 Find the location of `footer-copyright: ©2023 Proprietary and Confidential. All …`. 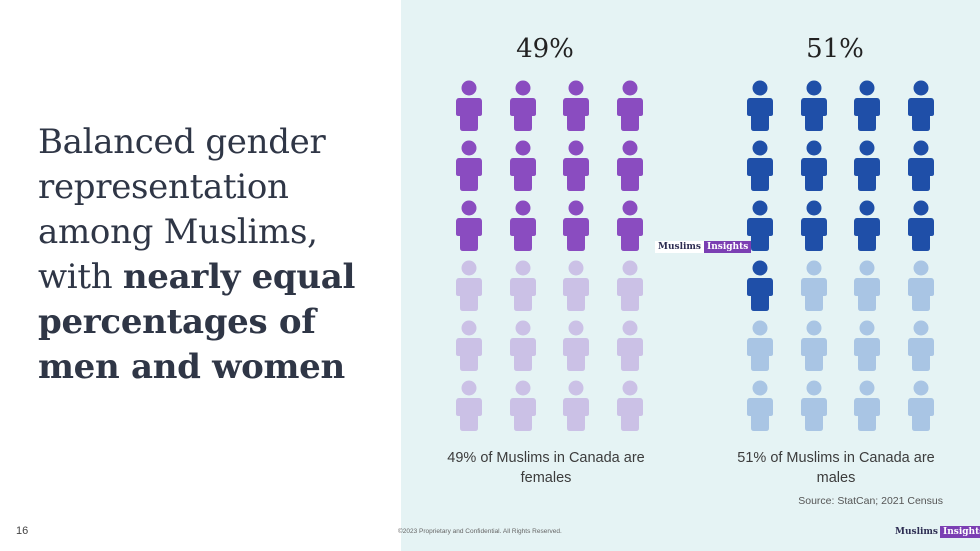

footer-copyright: ©2023 Proprietary and Confidential. All … is located at coordinates (480, 531).